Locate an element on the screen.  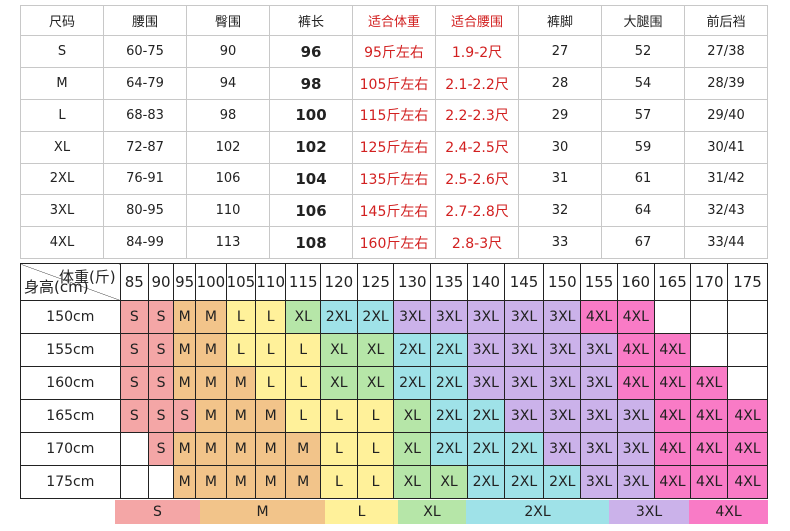
weight-column-header: 145 is located at coordinates (524, 282).